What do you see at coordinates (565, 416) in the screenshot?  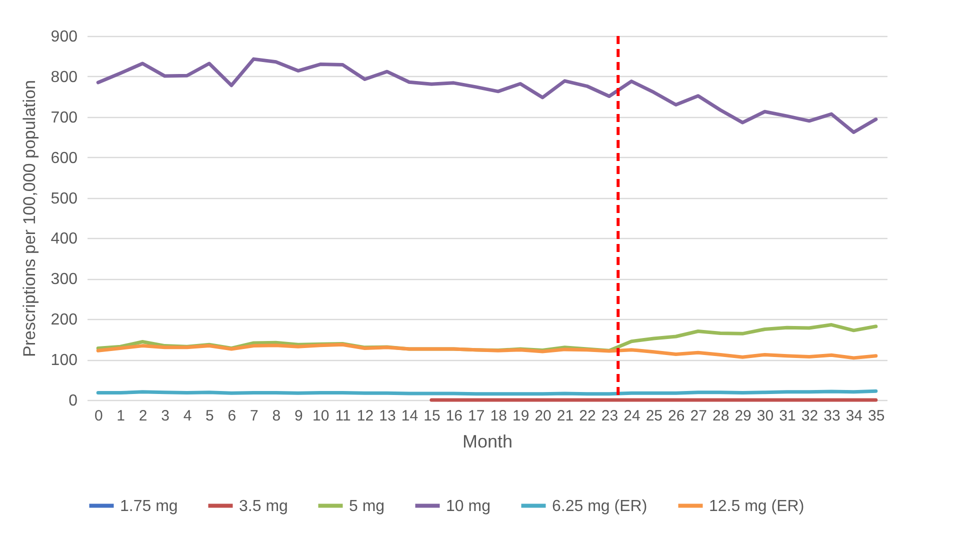 I see `x-tick-label: 21` at bounding box center [565, 416].